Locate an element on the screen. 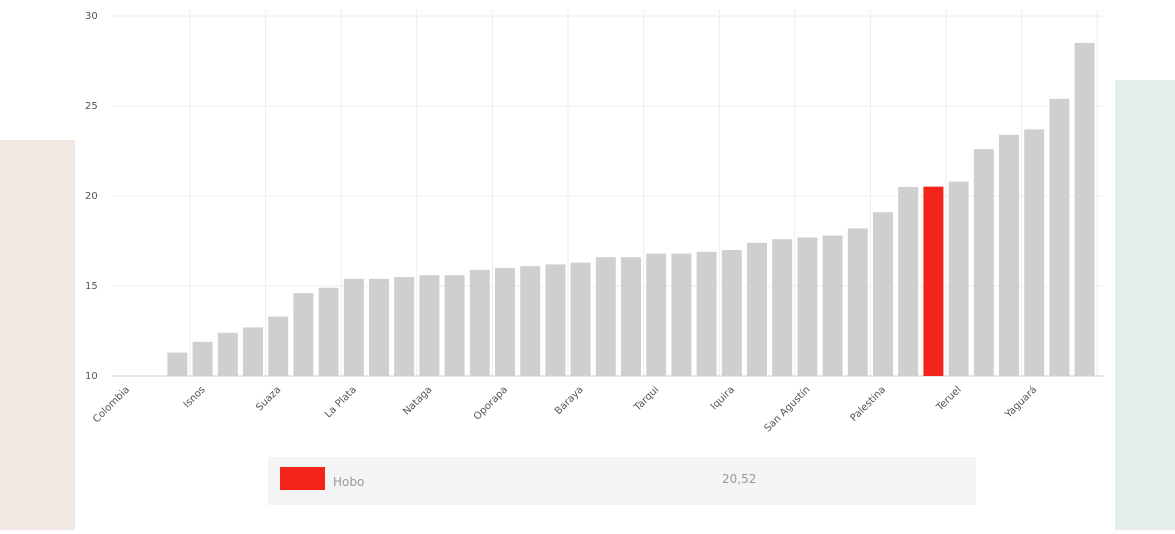 This screenshot has width=1175, height=534. y-tick-label: 20 is located at coordinates (91, 196).